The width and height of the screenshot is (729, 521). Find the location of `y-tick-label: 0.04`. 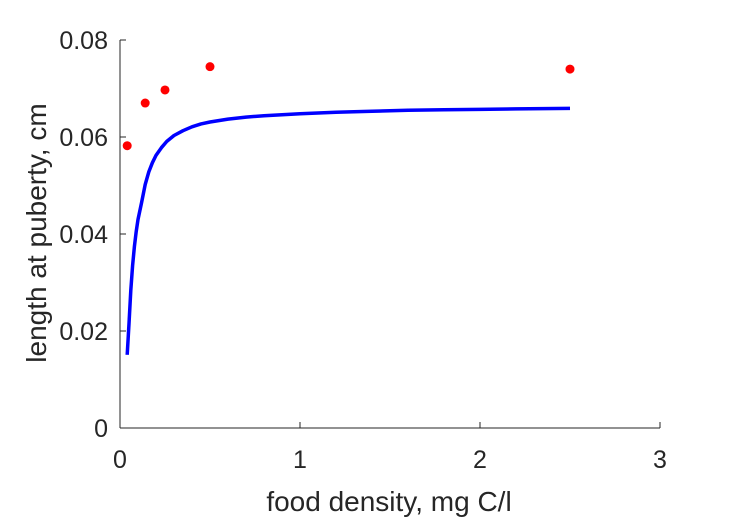

y-tick-label: 0.04 is located at coordinates (83, 235).